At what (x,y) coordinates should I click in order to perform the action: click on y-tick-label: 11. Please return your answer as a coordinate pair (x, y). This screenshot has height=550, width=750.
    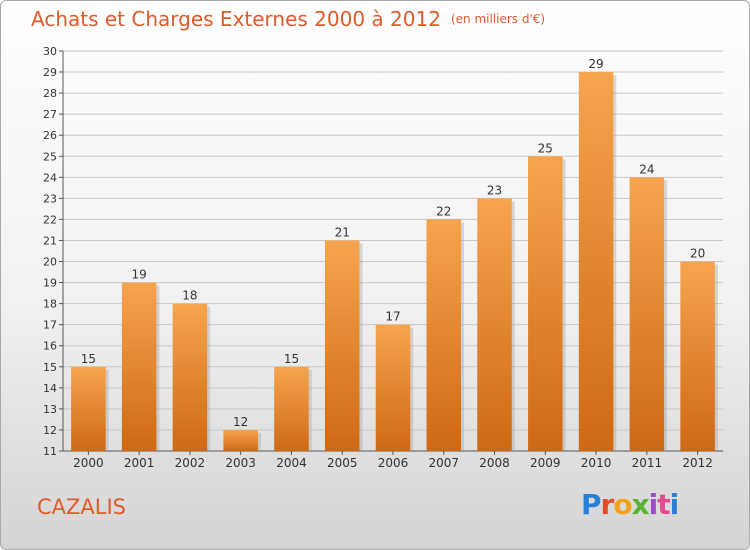
    Looking at the image, I should click on (50, 451).